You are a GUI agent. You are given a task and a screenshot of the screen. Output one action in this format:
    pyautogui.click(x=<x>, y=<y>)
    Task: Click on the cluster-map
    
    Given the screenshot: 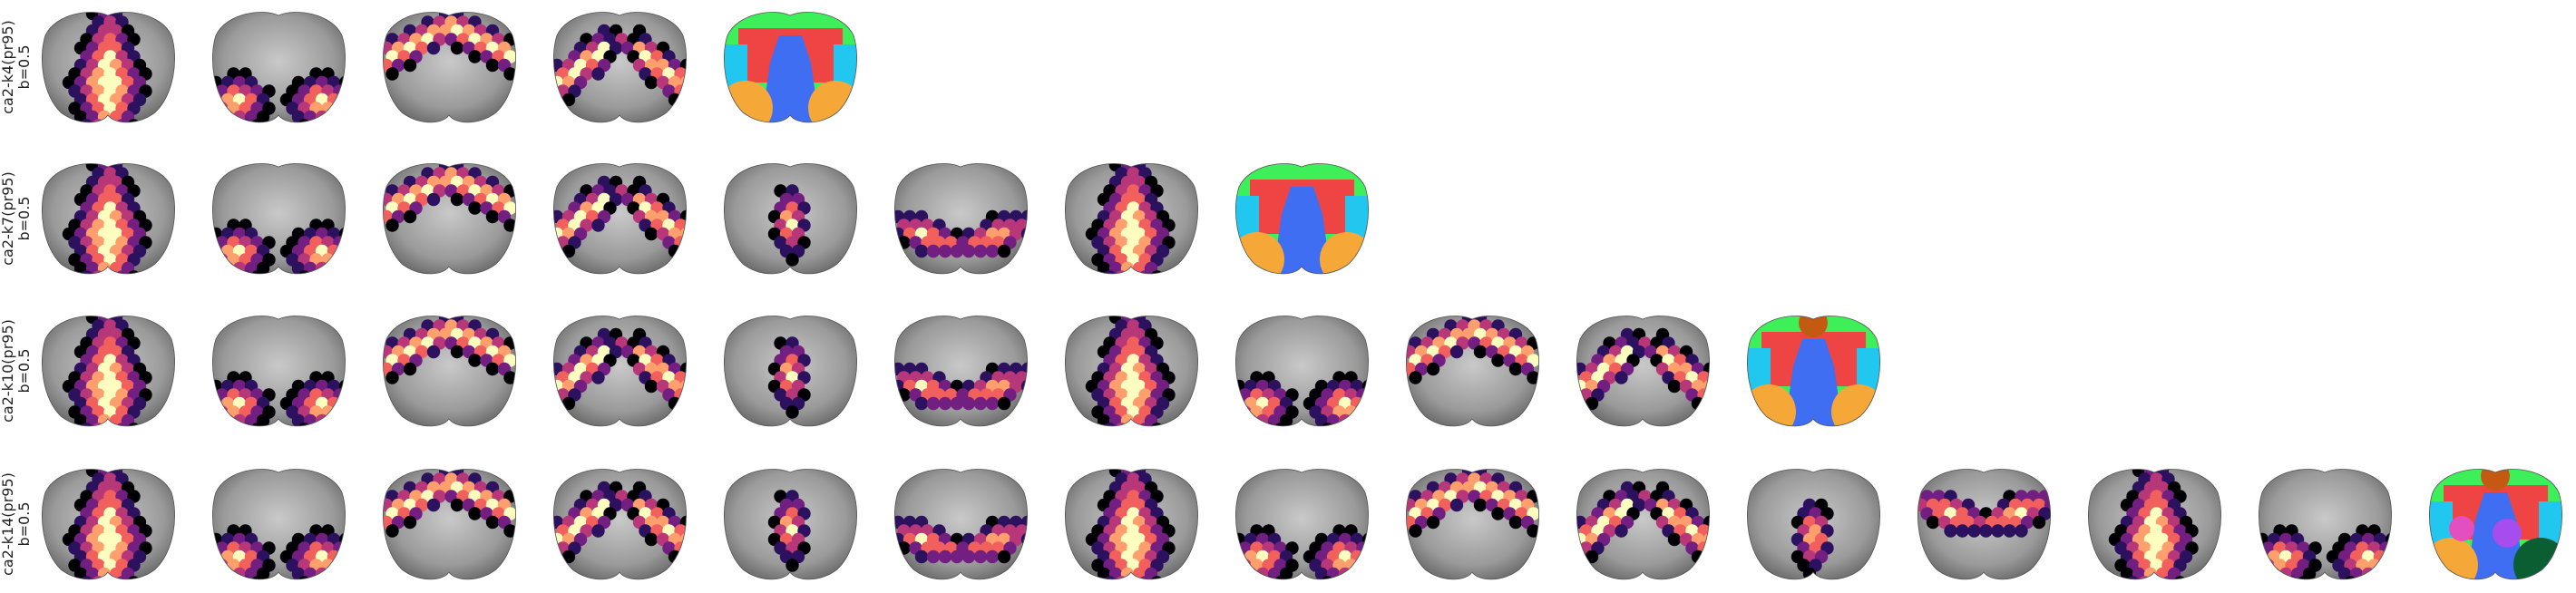 What is the action you would take?
    pyautogui.click(x=1302, y=219)
    